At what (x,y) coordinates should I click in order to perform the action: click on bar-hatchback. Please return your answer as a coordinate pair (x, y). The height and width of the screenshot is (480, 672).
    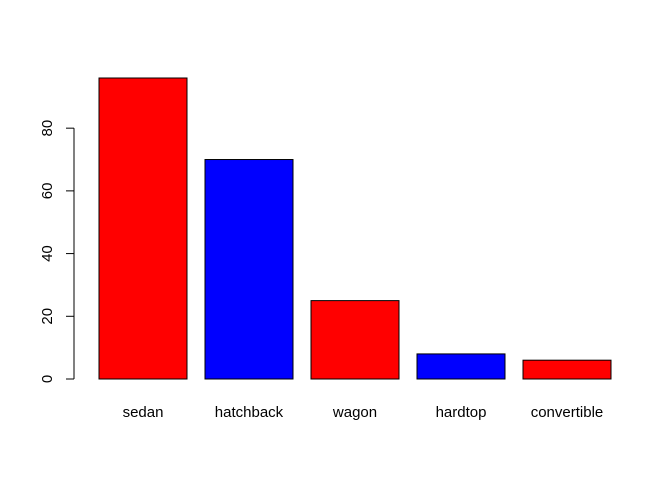
    Looking at the image, I should click on (249, 269).